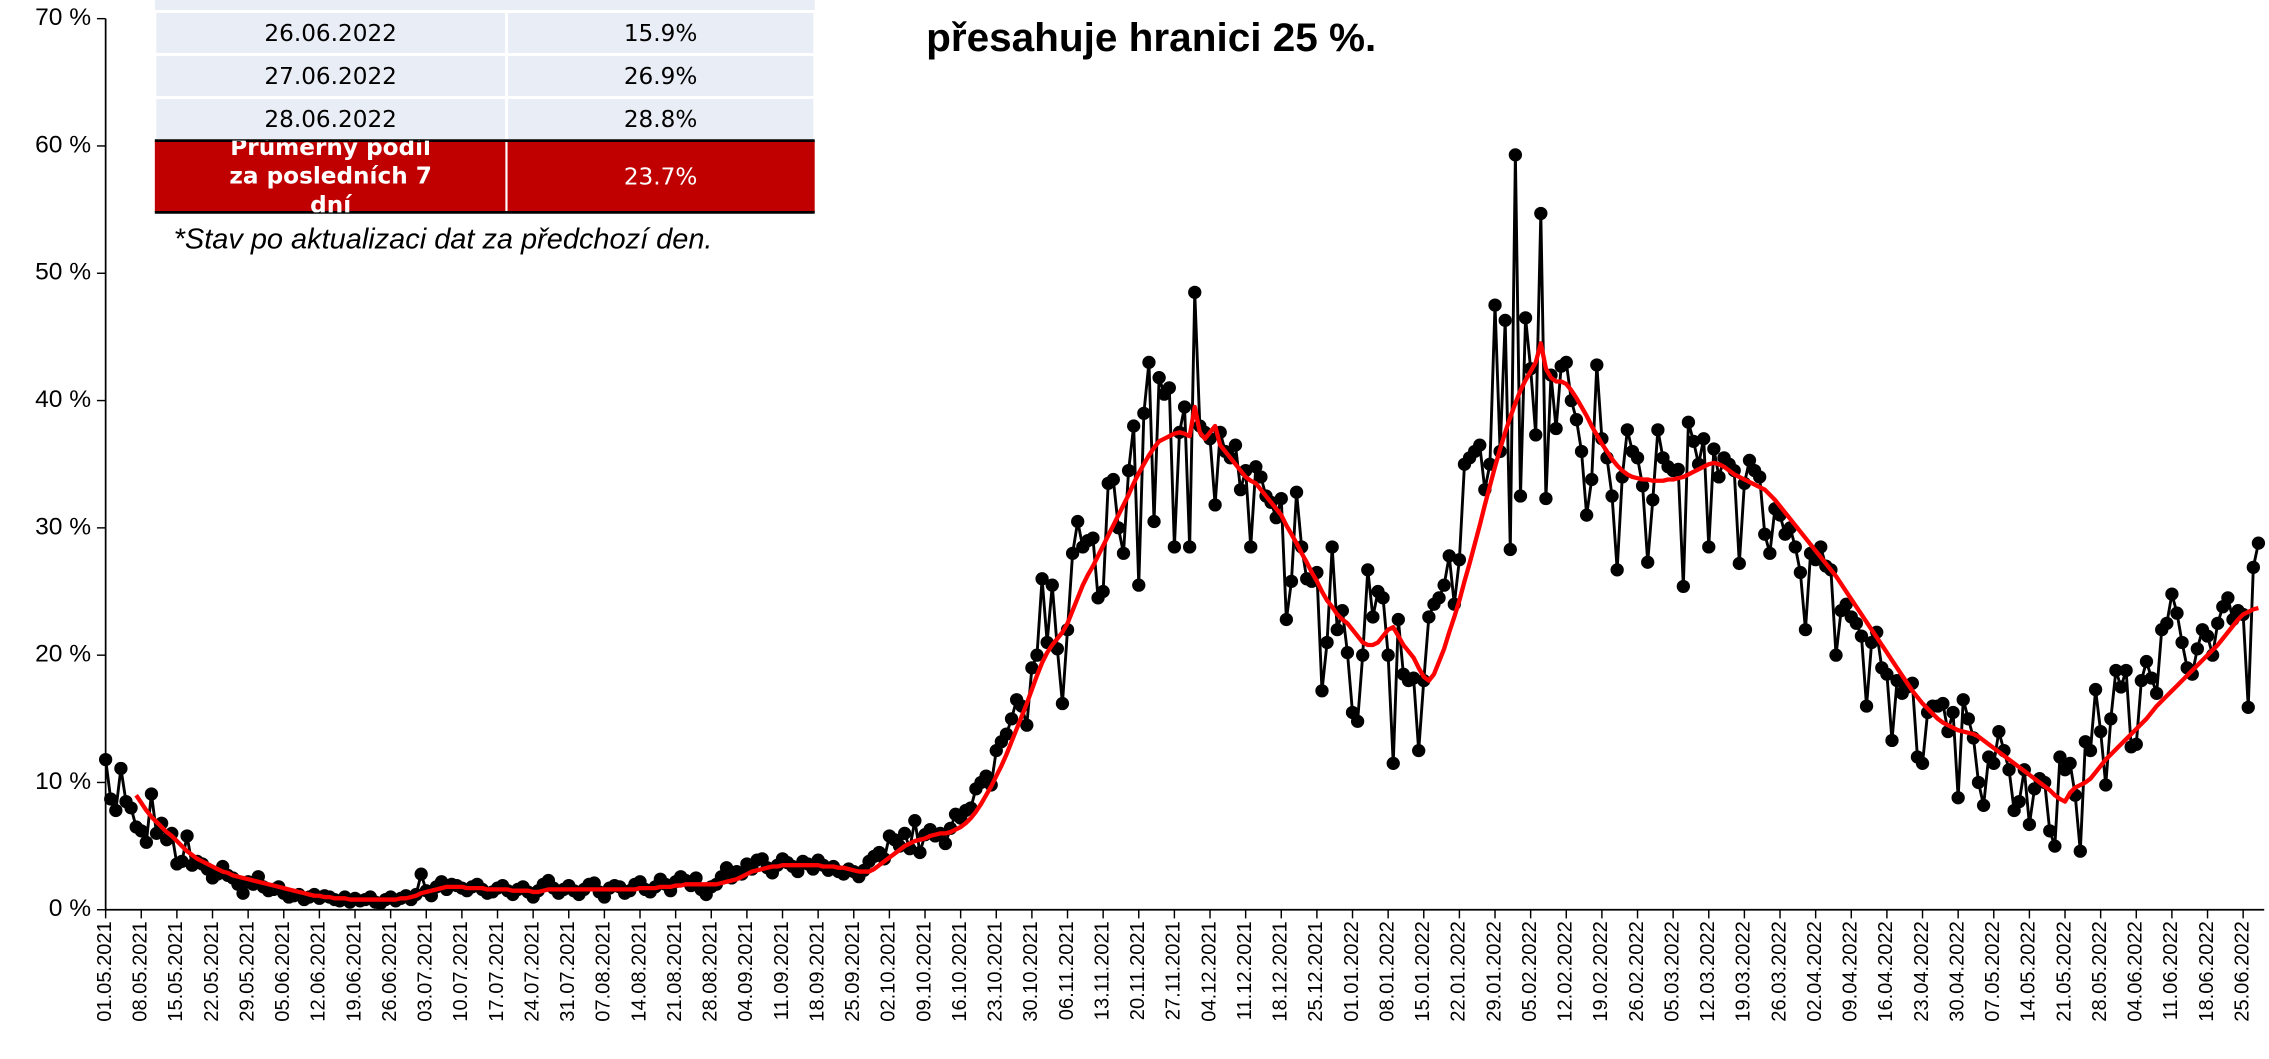 The image size is (2269, 1059). What do you see at coordinates (817, 971) in the screenshot?
I see `x-tick-label: 18.09.2021` at bounding box center [817, 971].